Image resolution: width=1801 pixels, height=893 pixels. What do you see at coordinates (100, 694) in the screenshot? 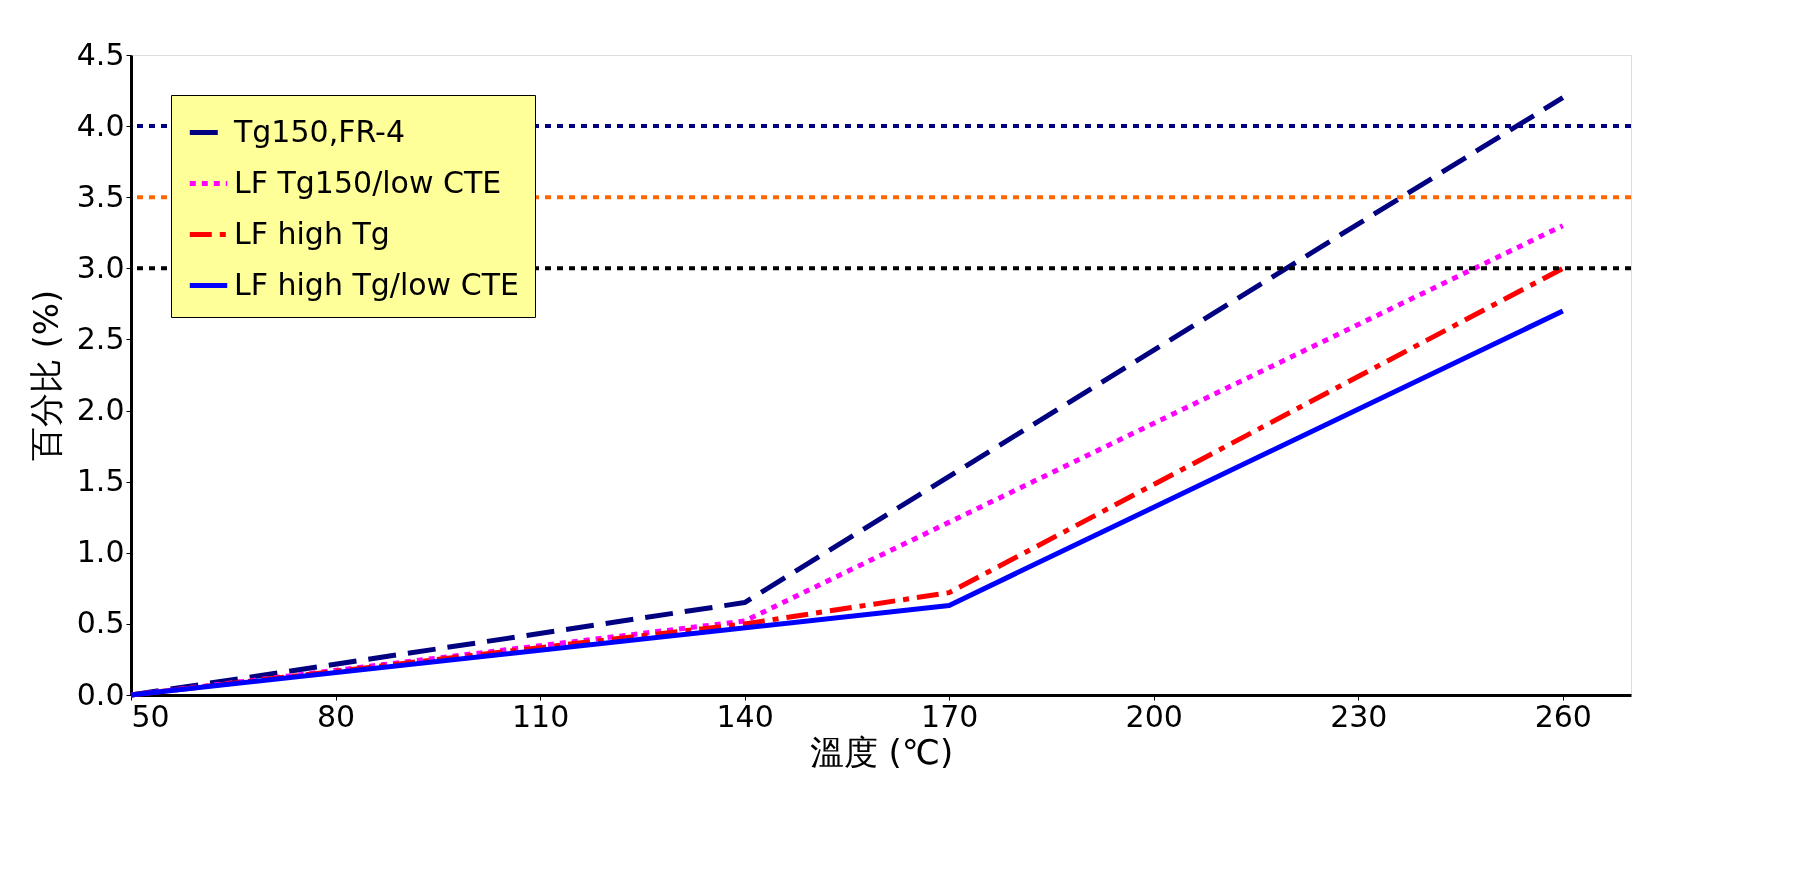
I see `y-tick-label: 0.0` at bounding box center [100, 694].